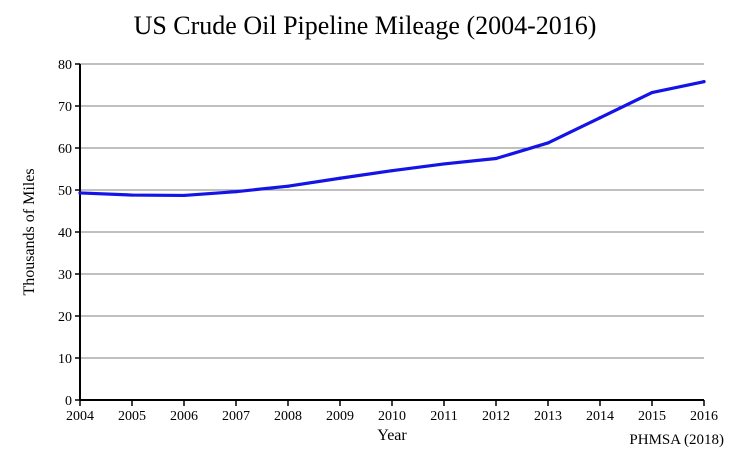 The height and width of the screenshot is (454, 730). I want to click on y-tick-label: 80, so click(65, 65).